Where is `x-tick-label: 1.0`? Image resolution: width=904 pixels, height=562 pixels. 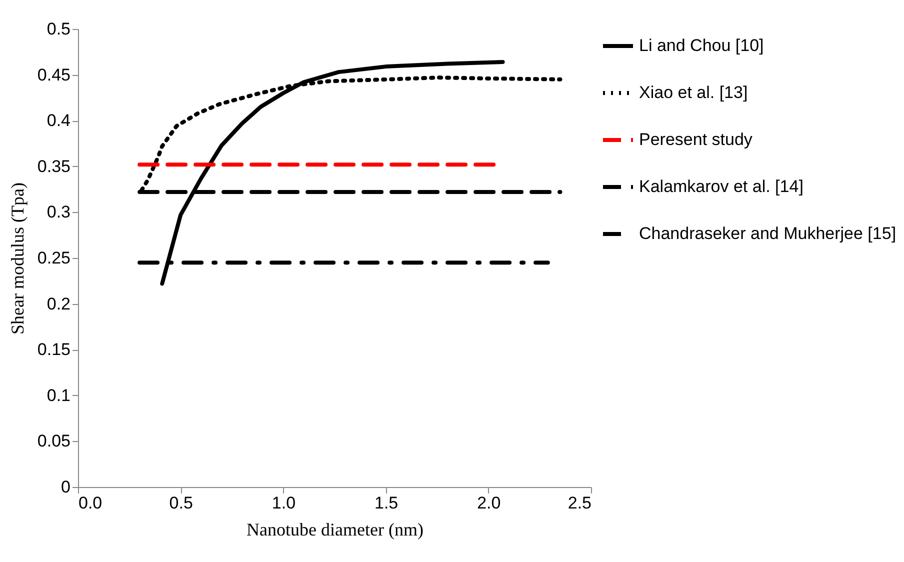 x-tick-label: 1.0 is located at coordinates (284, 503).